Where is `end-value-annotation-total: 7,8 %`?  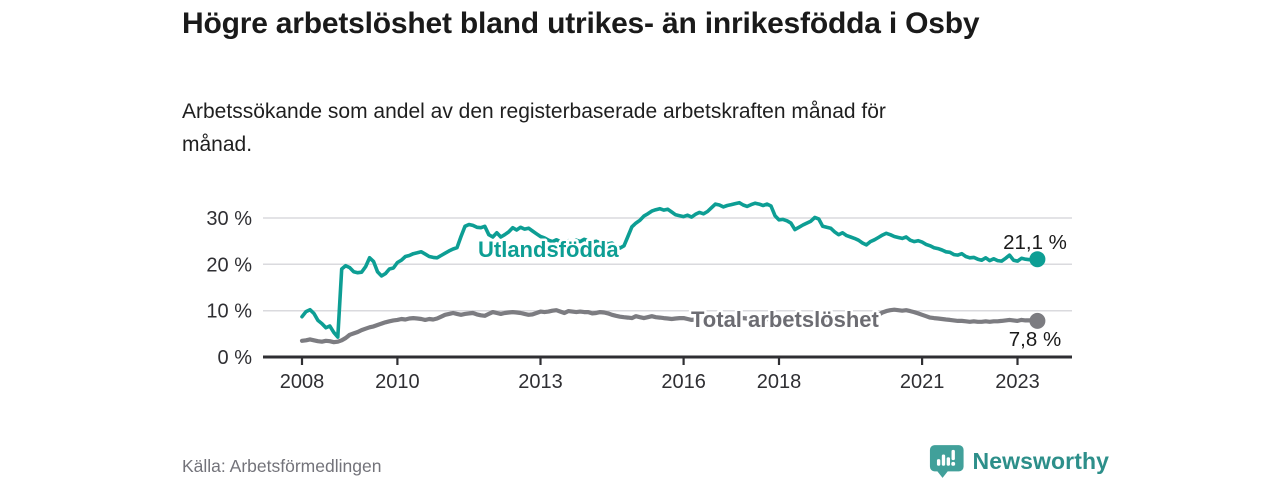
end-value-annotation-total: 7,8 % is located at coordinates (1035, 339).